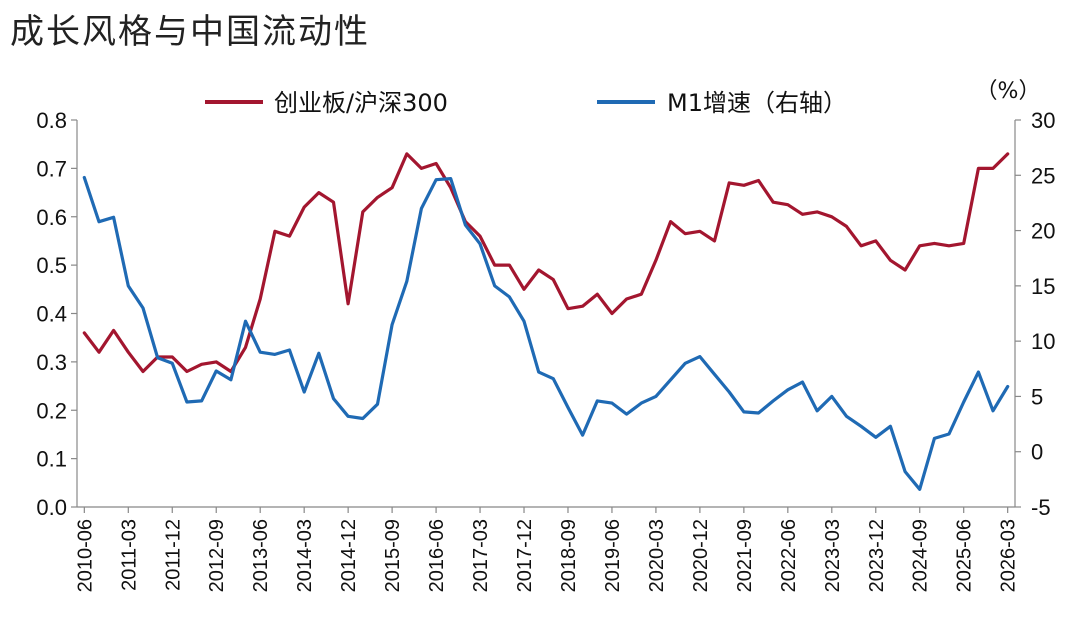  Describe the element at coordinates (305, 555) in the screenshot. I see `x-tick-label: 2014-03` at that location.